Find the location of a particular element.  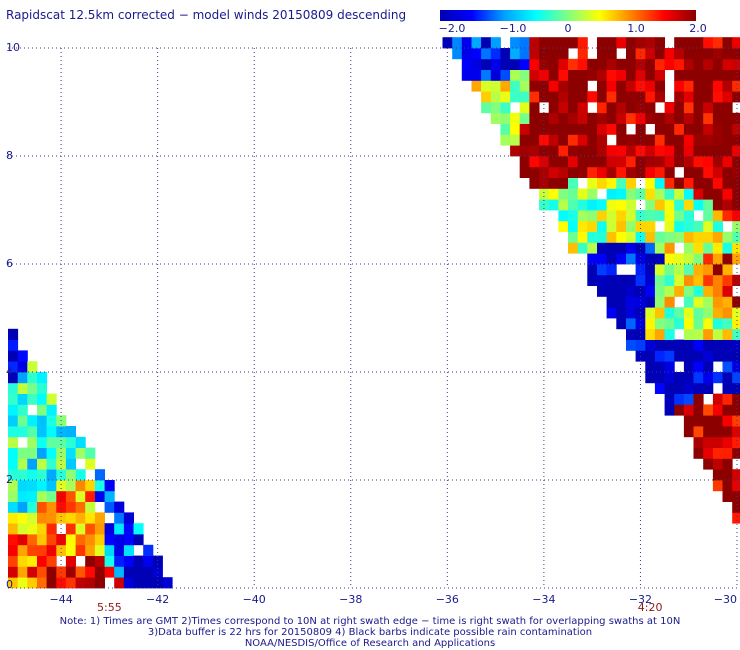

y-tick-label: 8 is located at coordinates (9, 155).